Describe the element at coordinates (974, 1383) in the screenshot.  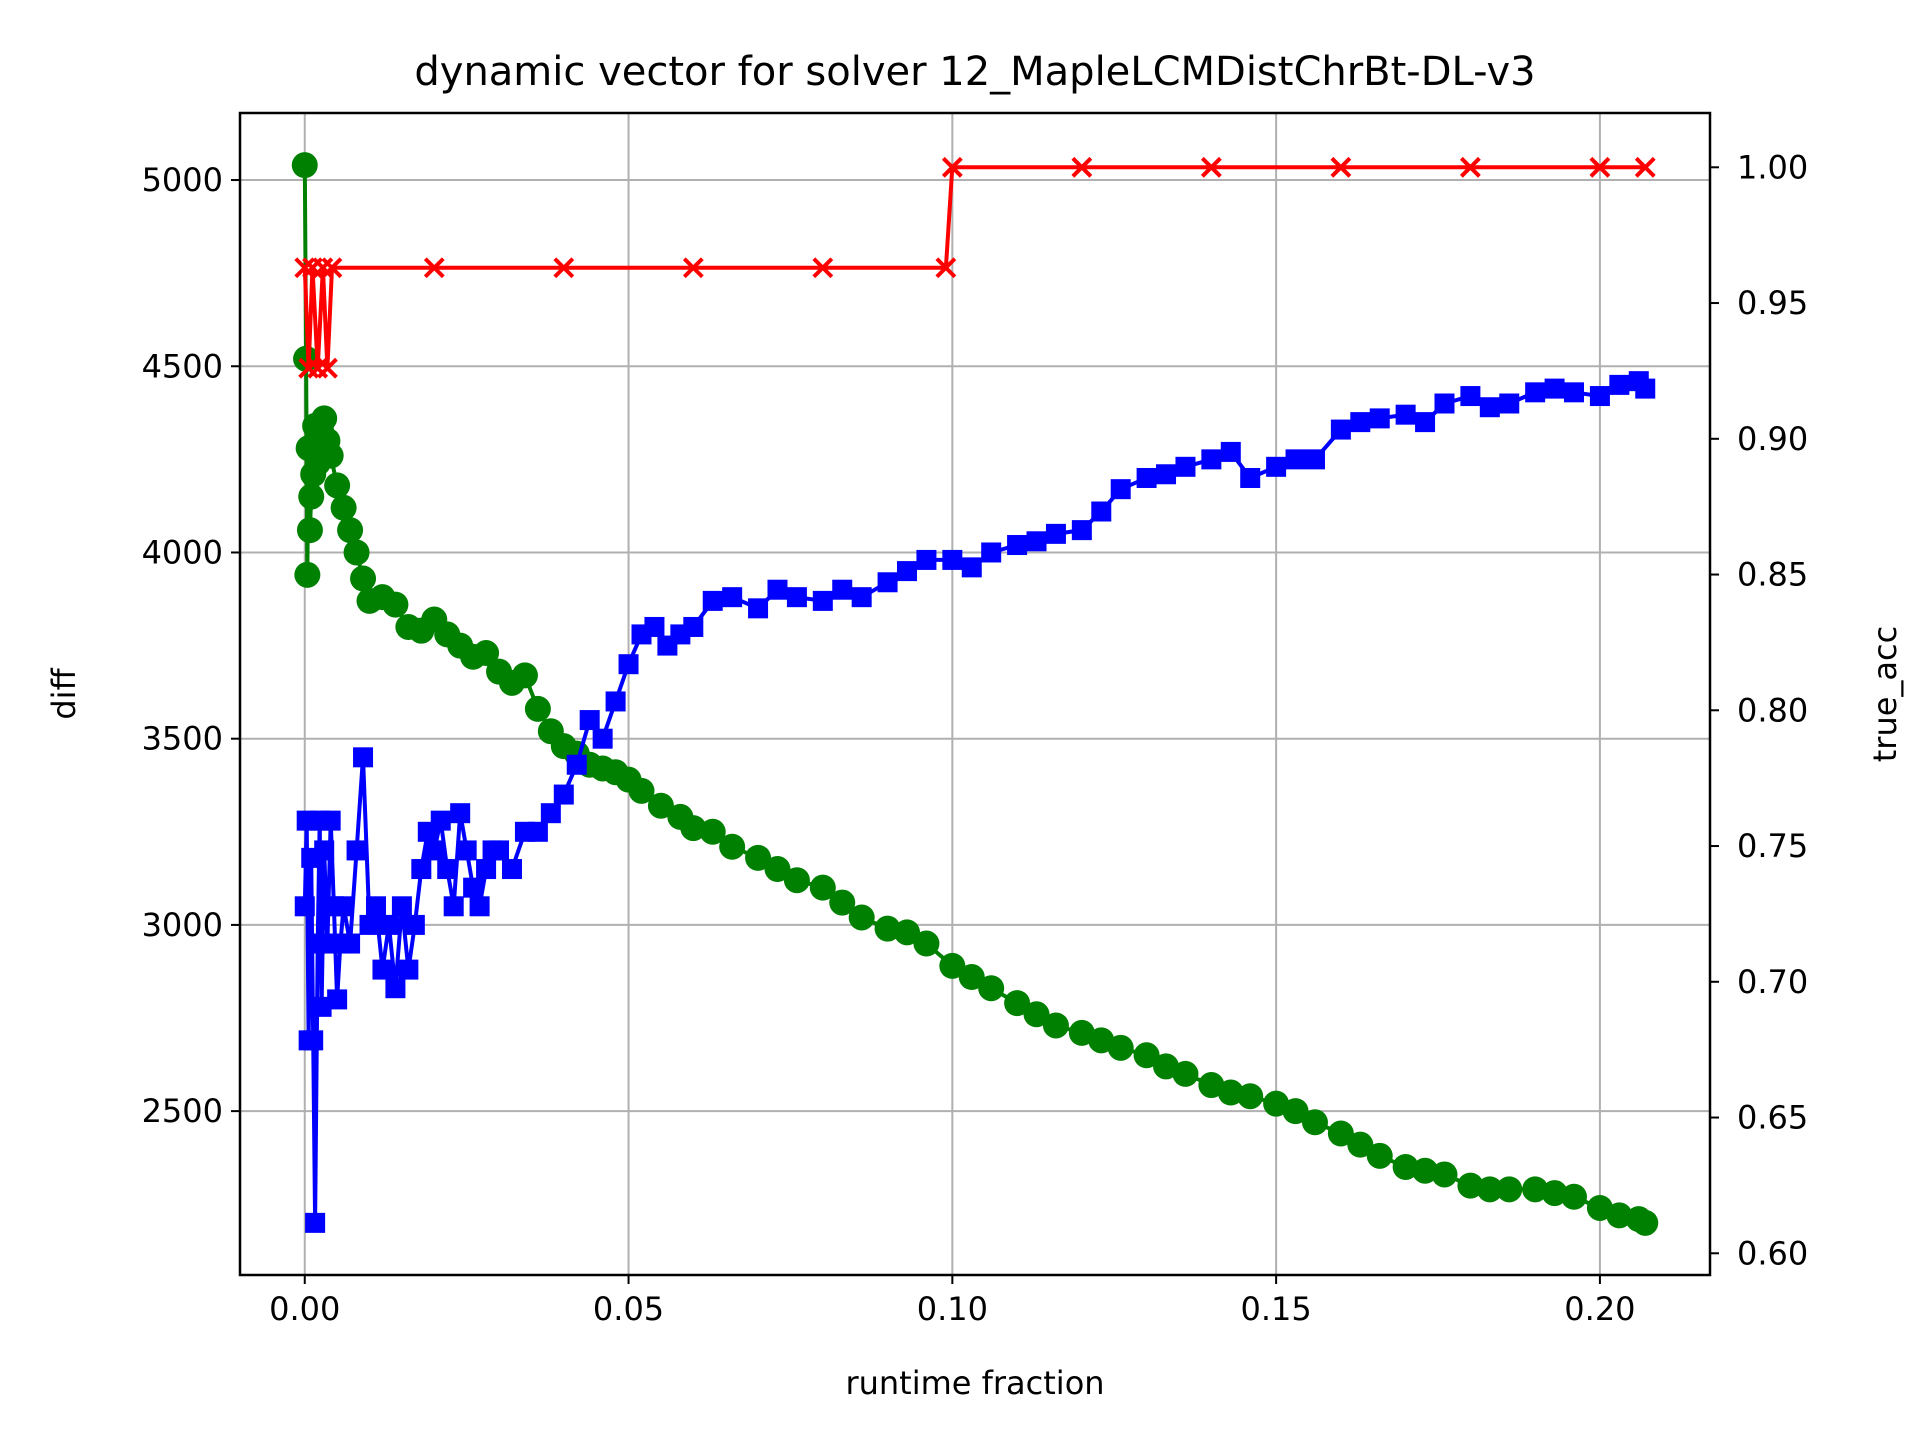
I see `x-axis-label: runtime fraction` at that location.